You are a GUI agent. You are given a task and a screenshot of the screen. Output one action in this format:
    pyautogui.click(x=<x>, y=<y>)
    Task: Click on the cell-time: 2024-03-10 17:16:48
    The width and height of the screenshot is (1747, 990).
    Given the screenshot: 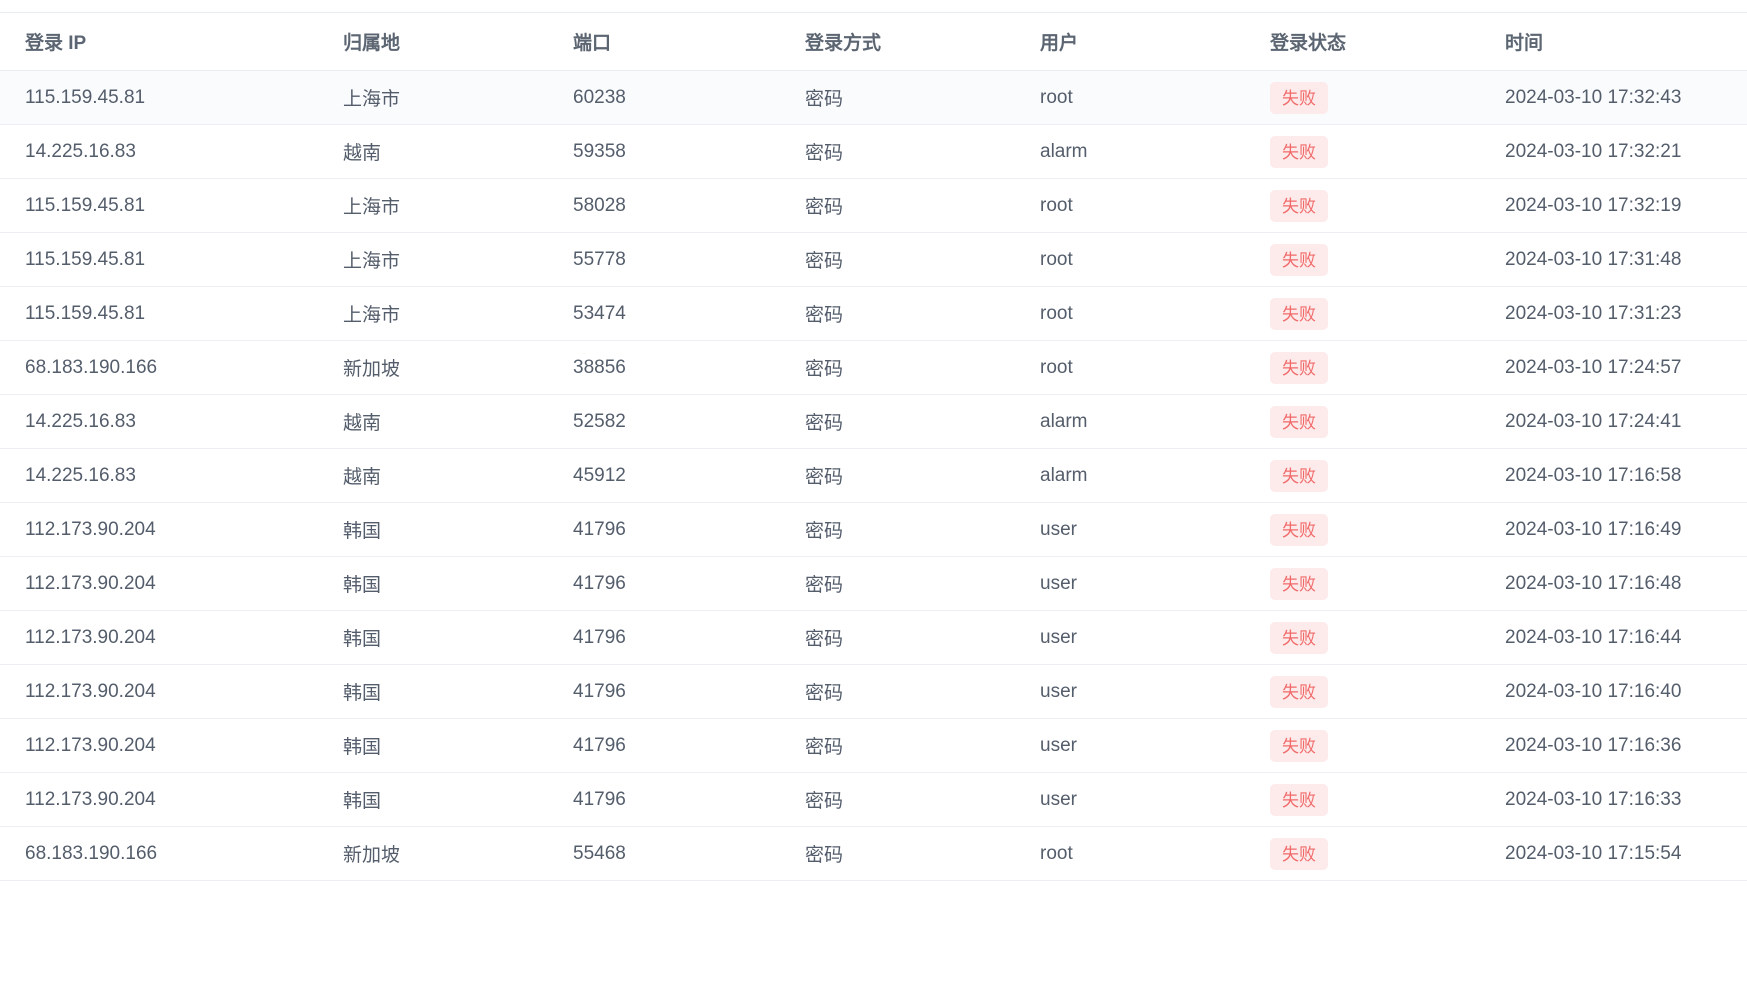 What is the action you would take?
    pyautogui.click(x=1613, y=583)
    